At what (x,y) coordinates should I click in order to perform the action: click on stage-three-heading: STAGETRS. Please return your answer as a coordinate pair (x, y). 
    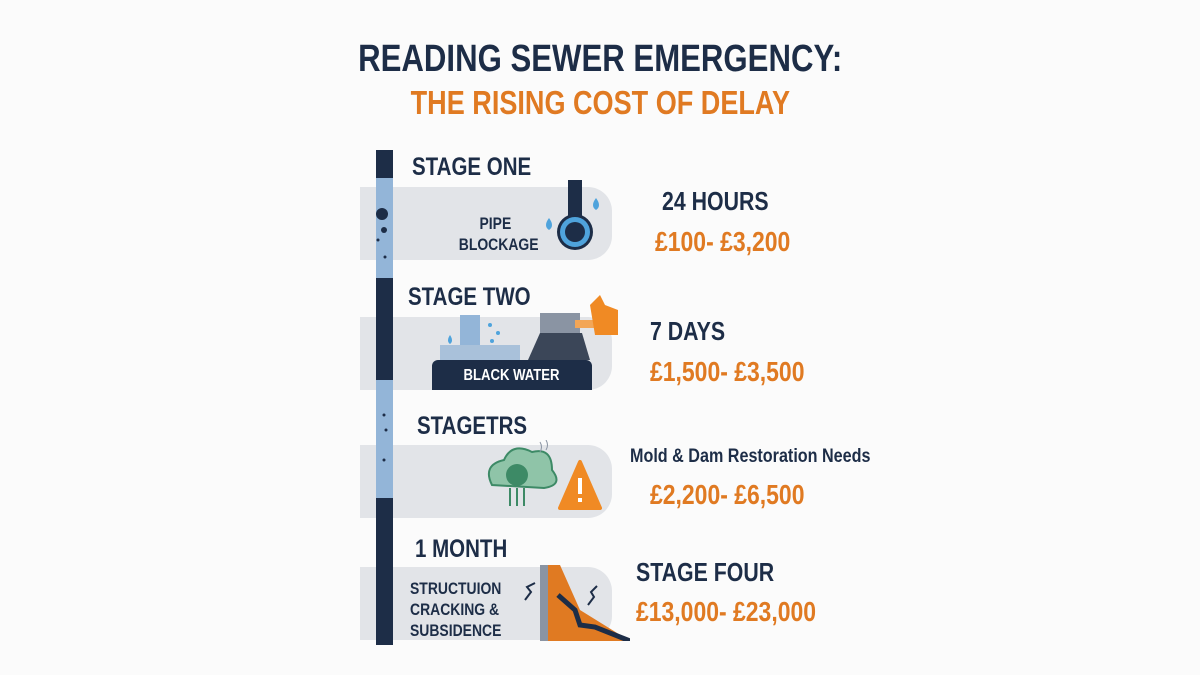
    Looking at the image, I should click on (472, 426).